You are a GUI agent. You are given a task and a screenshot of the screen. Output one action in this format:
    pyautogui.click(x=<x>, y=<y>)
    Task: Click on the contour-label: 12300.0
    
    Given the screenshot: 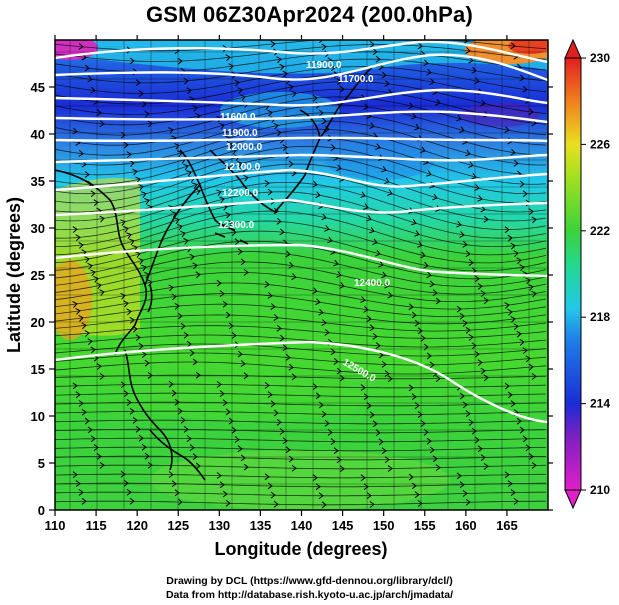 What is the action you would take?
    pyautogui.click(x=236, y=225)
    